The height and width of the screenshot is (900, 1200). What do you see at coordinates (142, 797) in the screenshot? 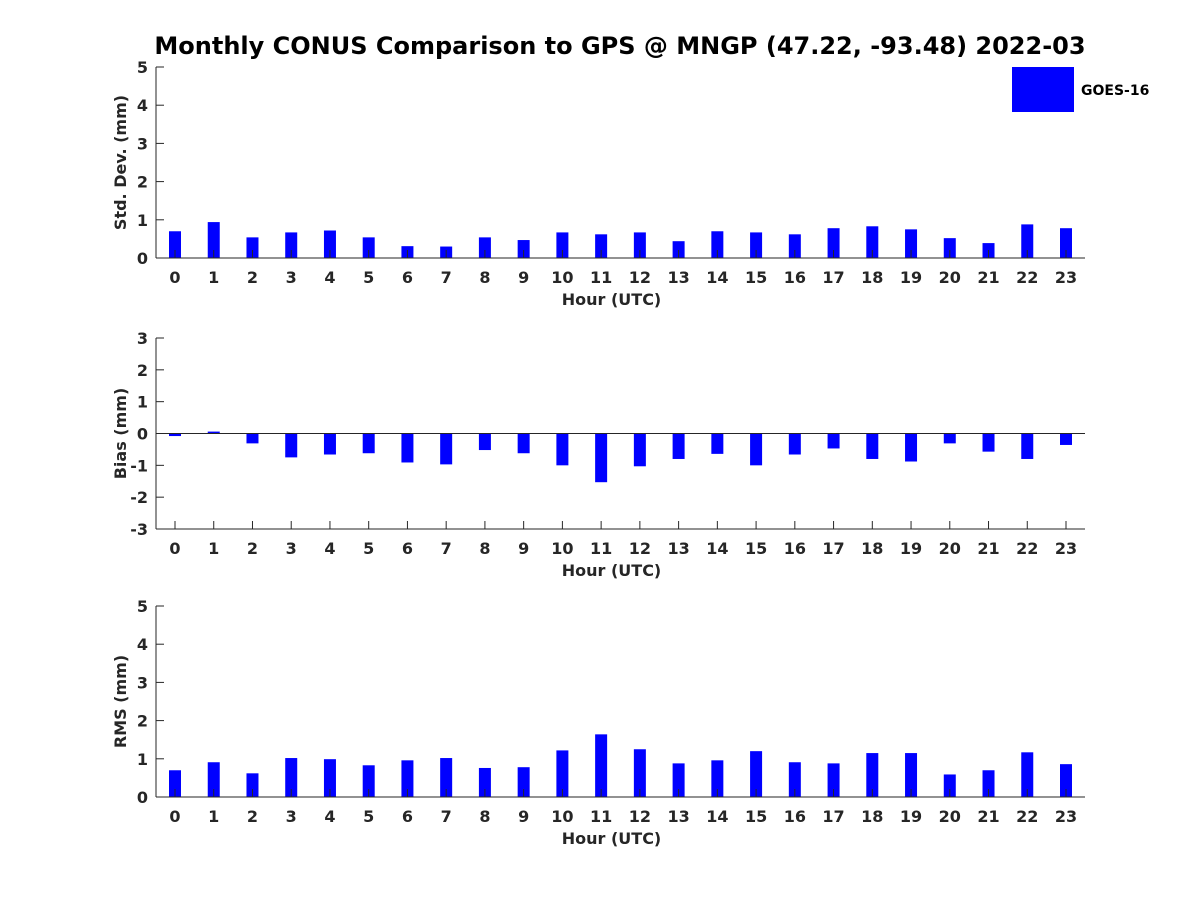
I see `y-tick-label: 0` at bounding box center [142, 797].